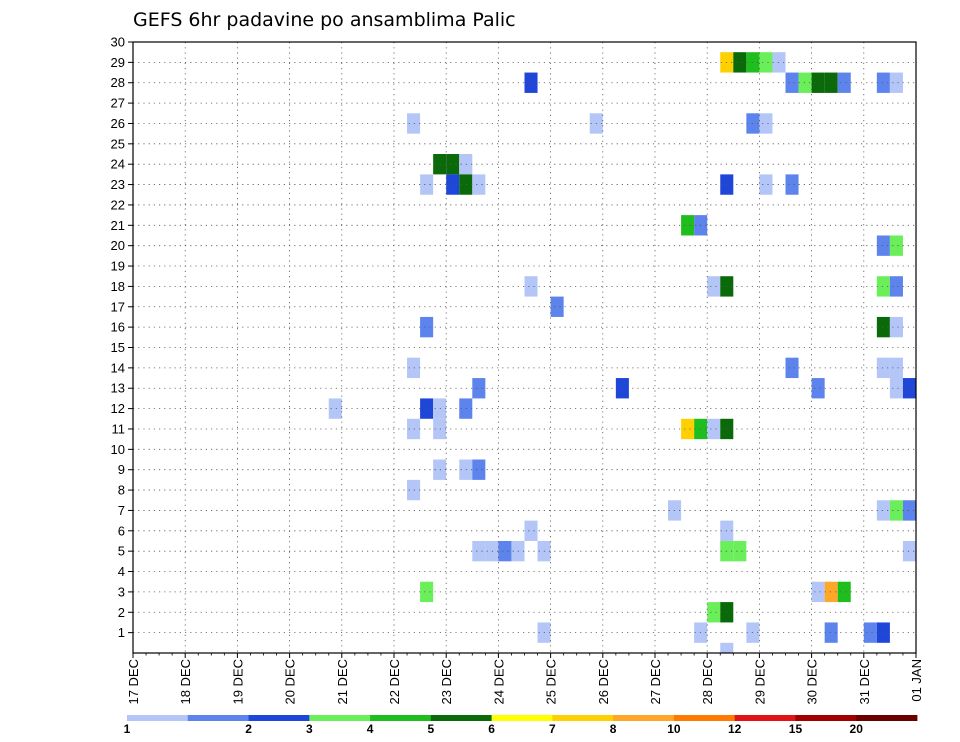 The image size is (960, 742). What do you see at coordinates (121, 591) in the screenshot?
I see `y-tick-label-3: 3` at bounding box center [121, 591].